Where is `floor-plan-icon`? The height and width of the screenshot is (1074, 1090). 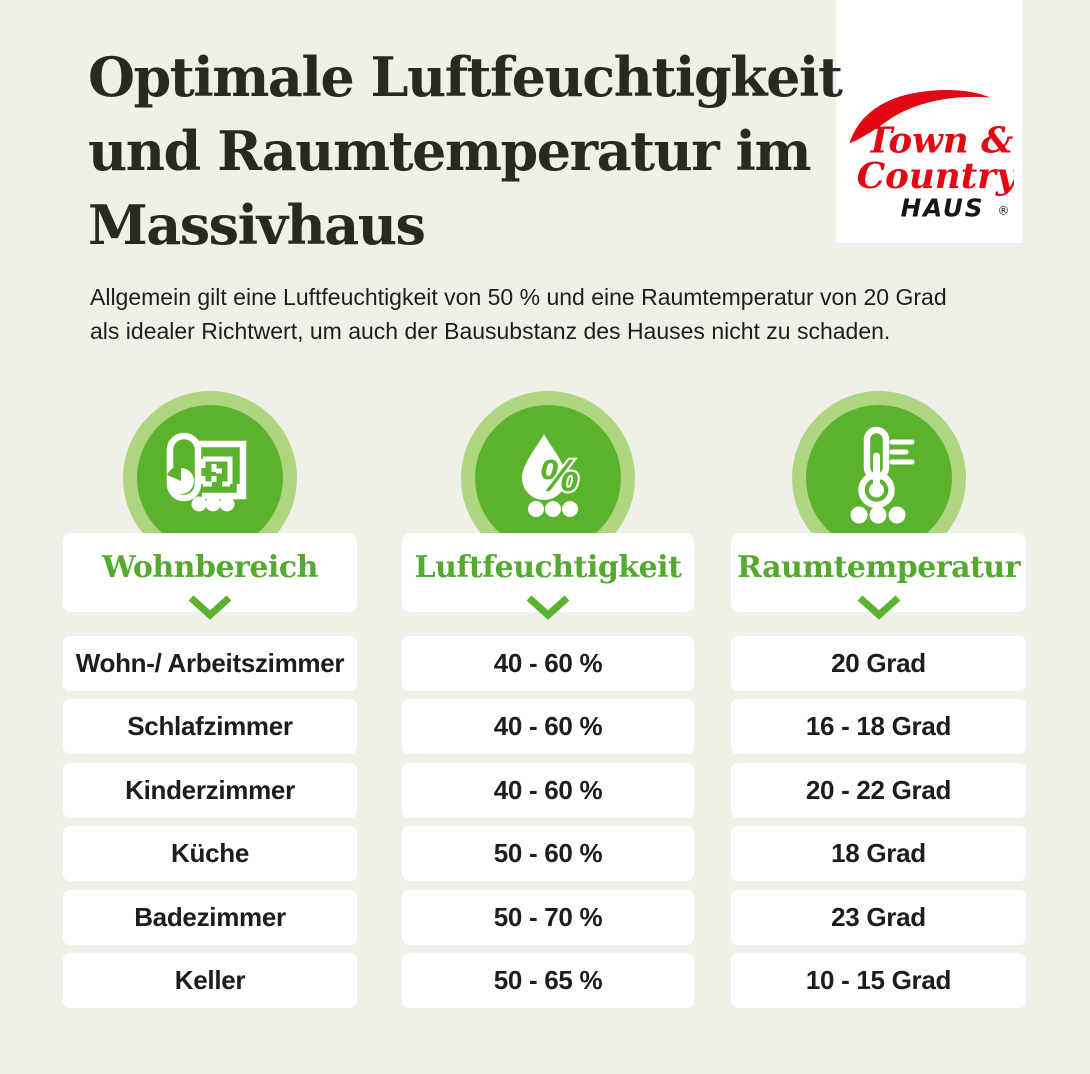
floor-plan-icon is located at coordinates (206, 472).